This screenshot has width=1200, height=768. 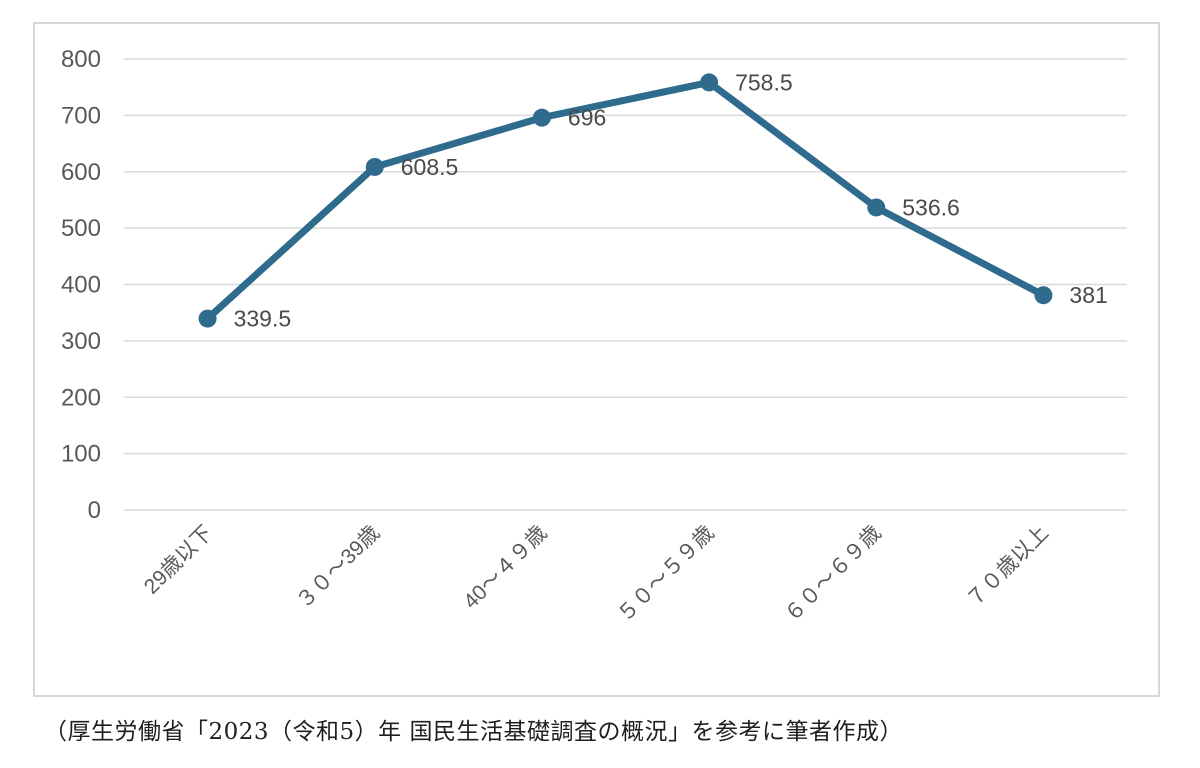 I want to click on x-axis-tick-label: ５０～５９歳, so click(x=665, y=573).